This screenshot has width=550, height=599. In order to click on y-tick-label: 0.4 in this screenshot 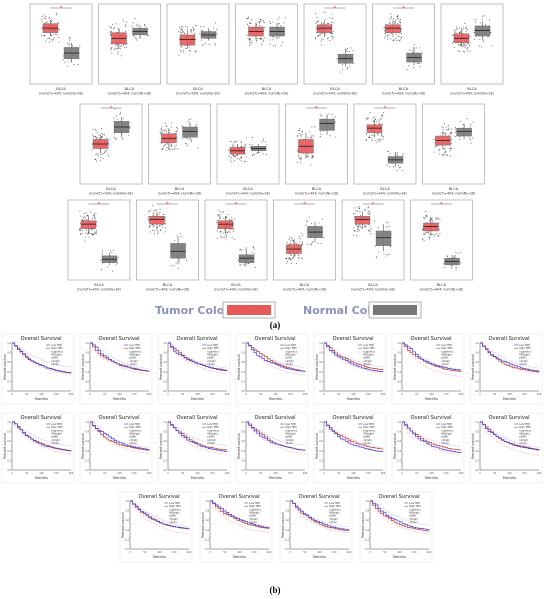, I will do `click(367, 530)`.